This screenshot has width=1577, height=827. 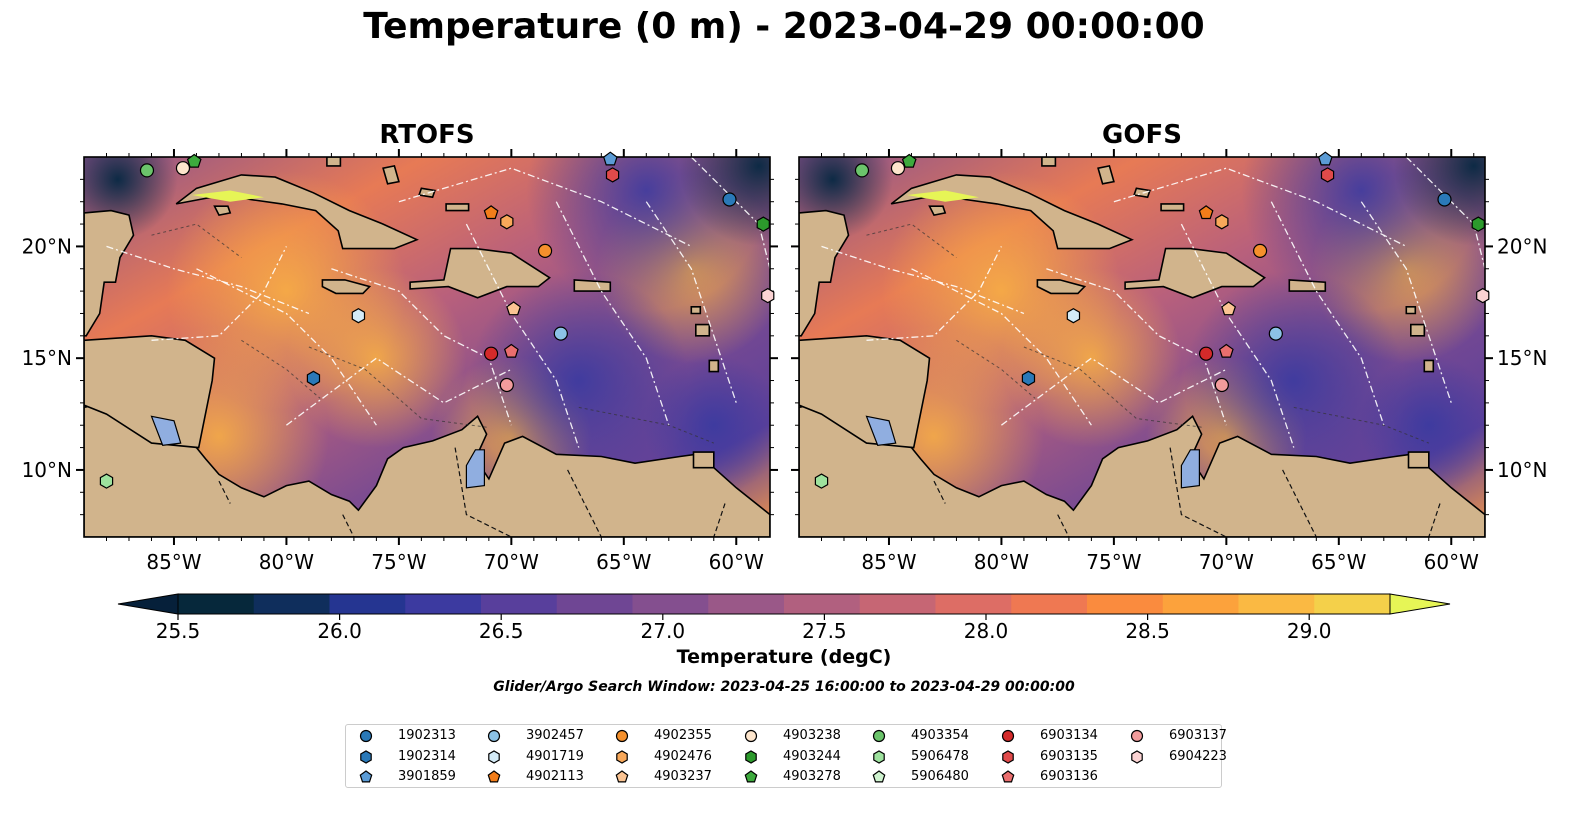 What do you see at coordinates (736, 562) in the screenshot?
I see `lon-tick-label: 60°W` at bounding box center [736, 562].